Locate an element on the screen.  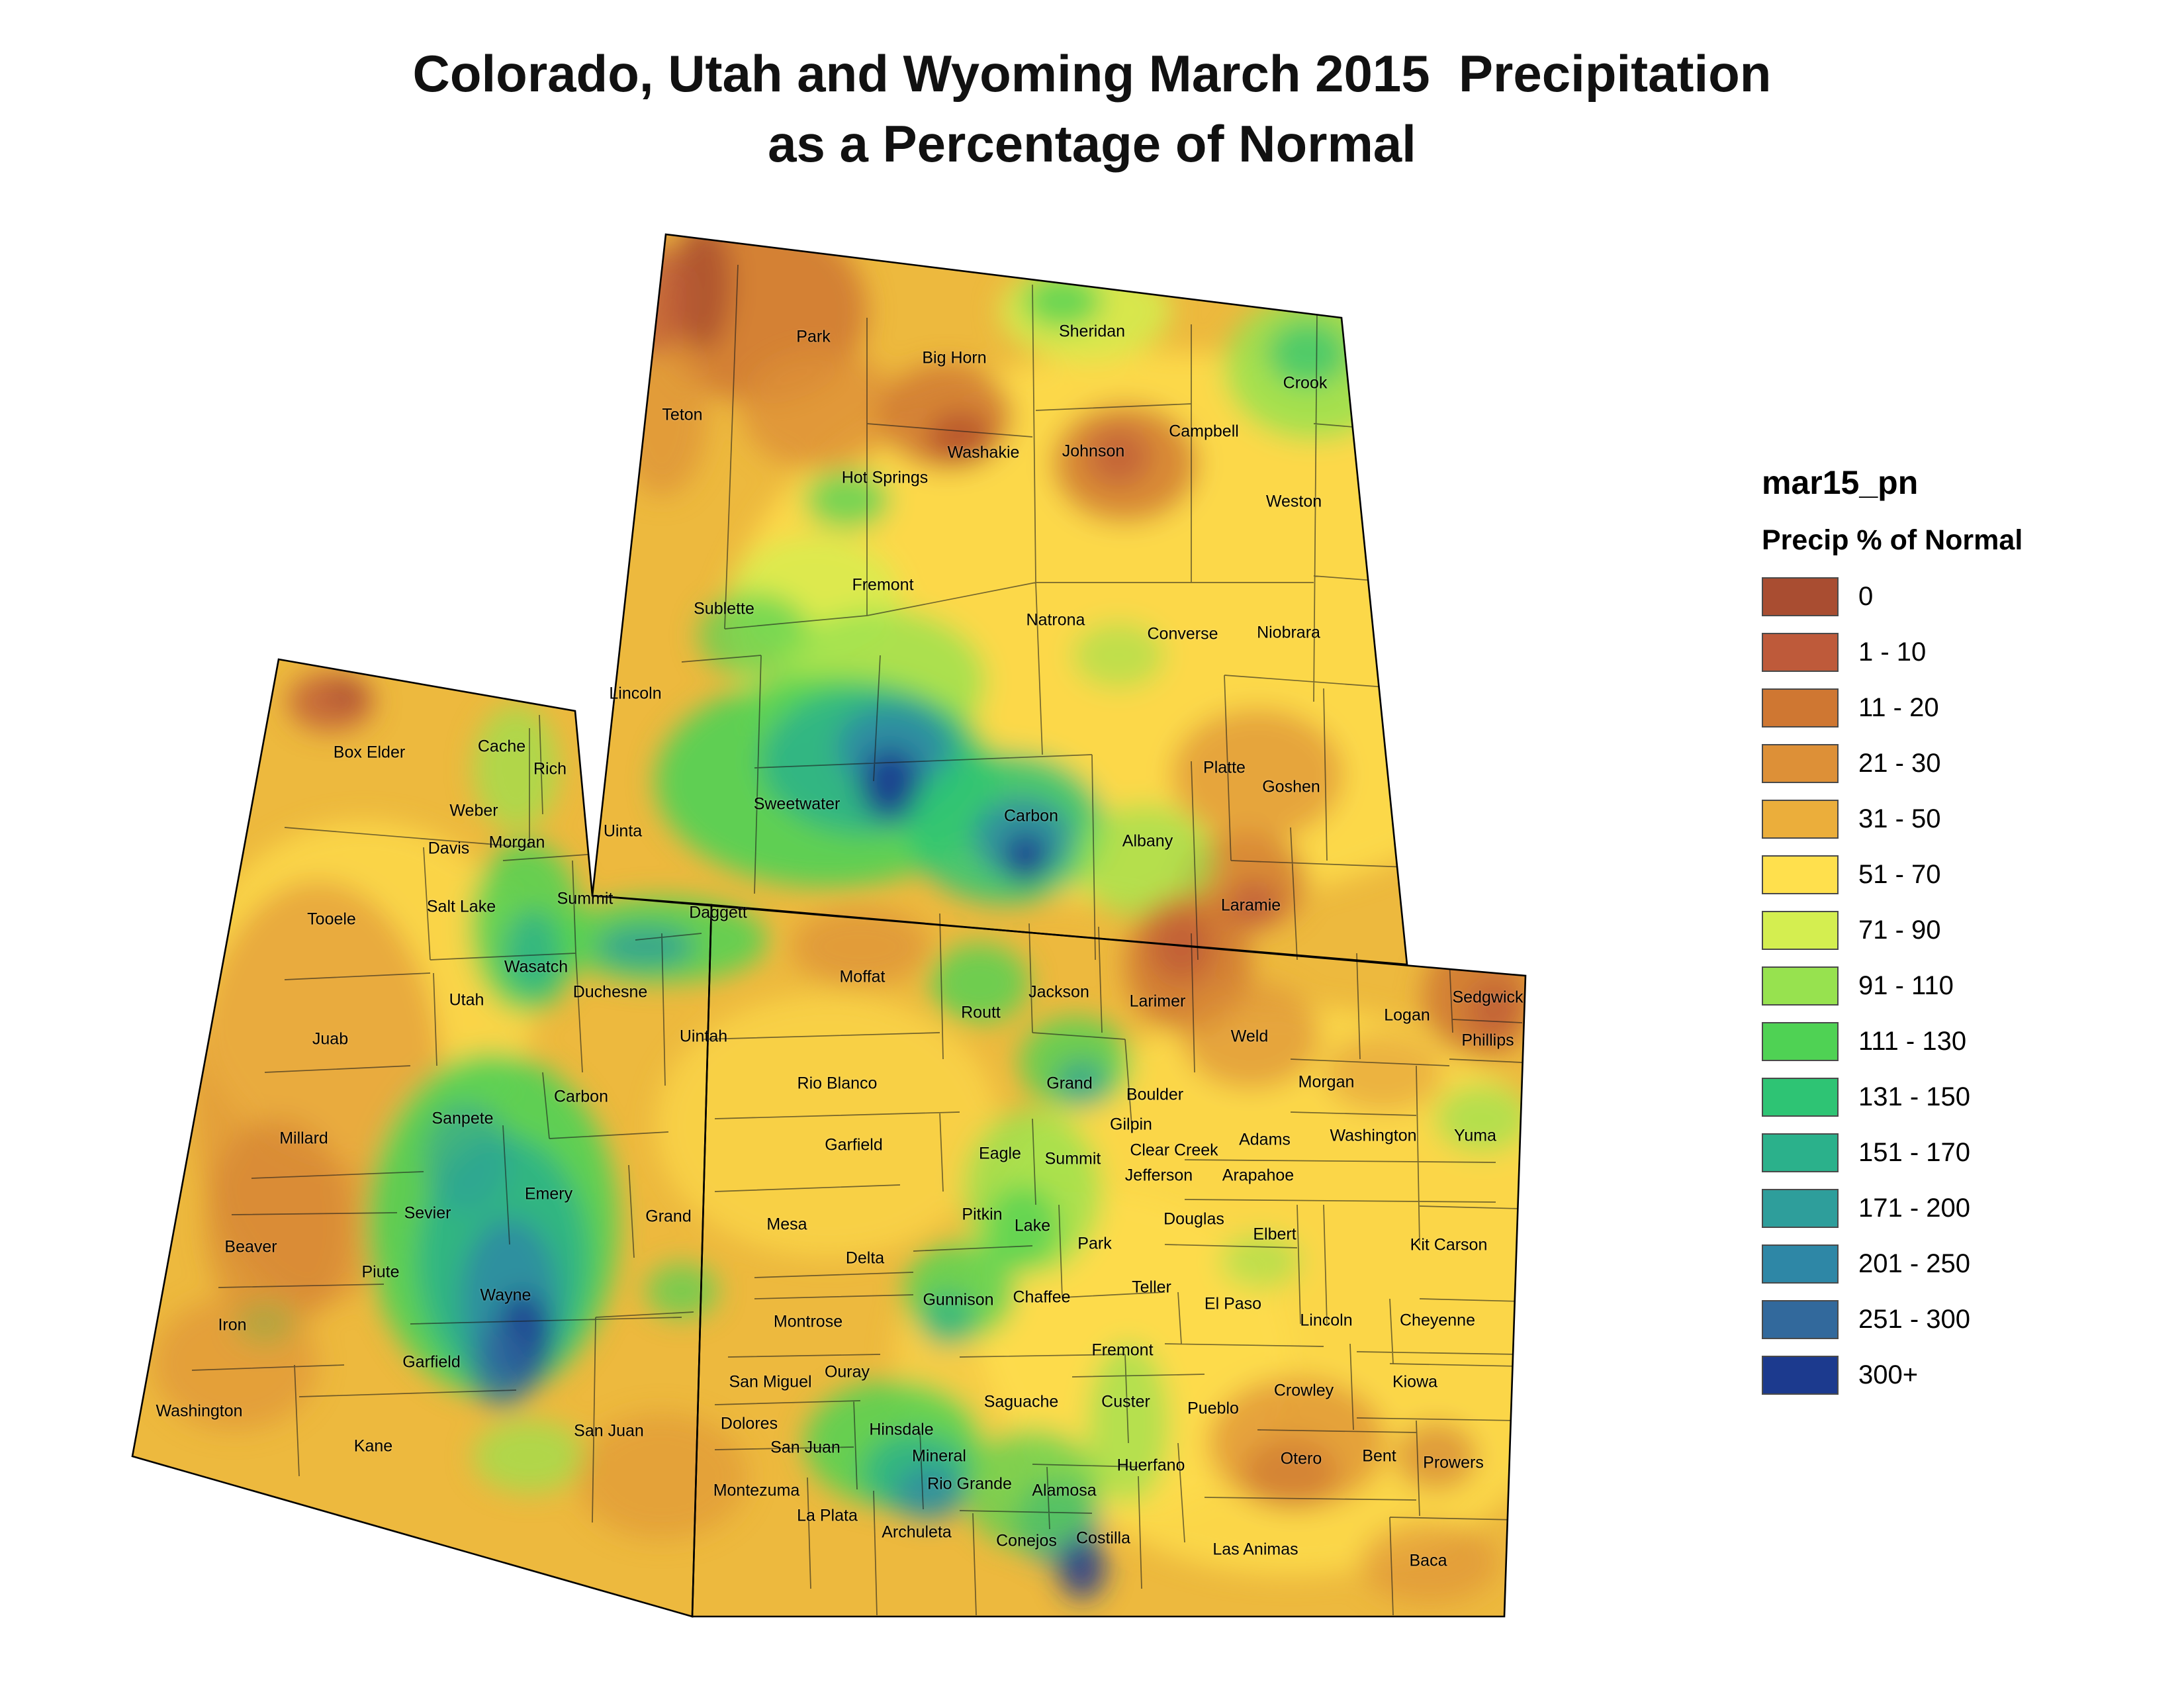
legend-class-label: 21 - 30 is located at coordinates (1900, 763).